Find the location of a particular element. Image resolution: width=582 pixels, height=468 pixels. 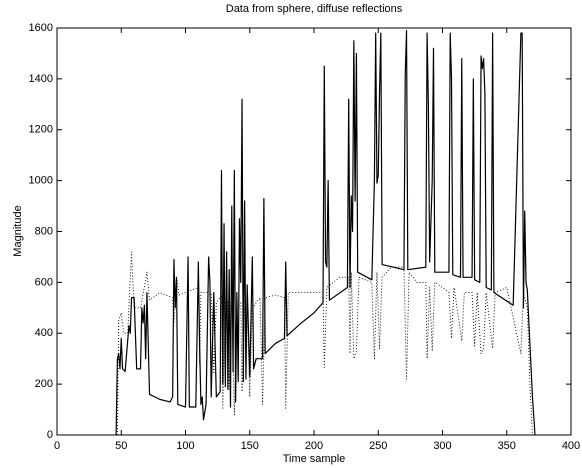

x-tick-label: 0 is located at coordinates (57, 446).